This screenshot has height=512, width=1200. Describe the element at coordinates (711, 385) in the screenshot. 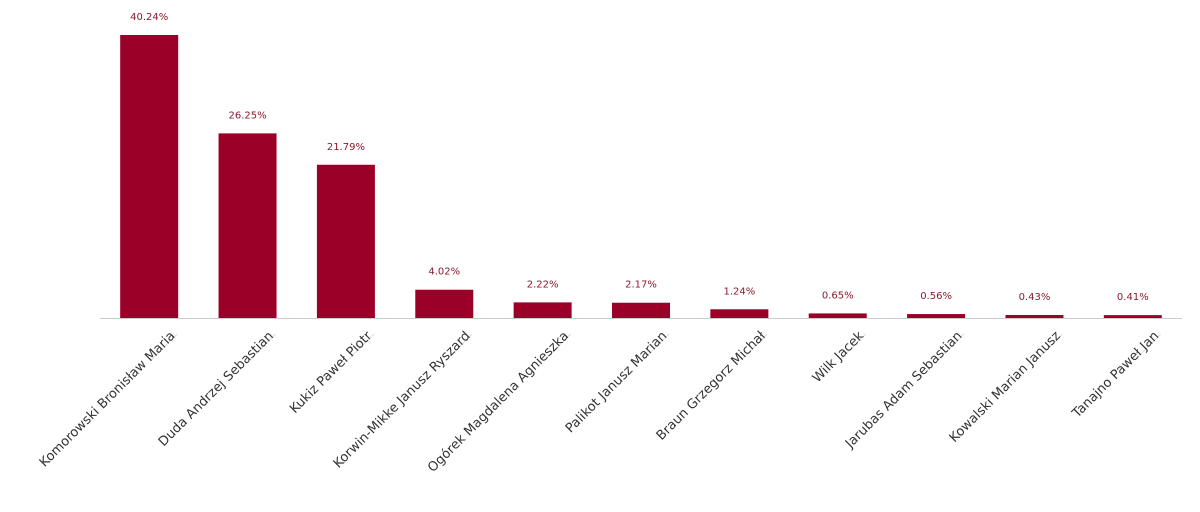

I see `x-tick-label: Braun Grzegorz Michał` at that location.